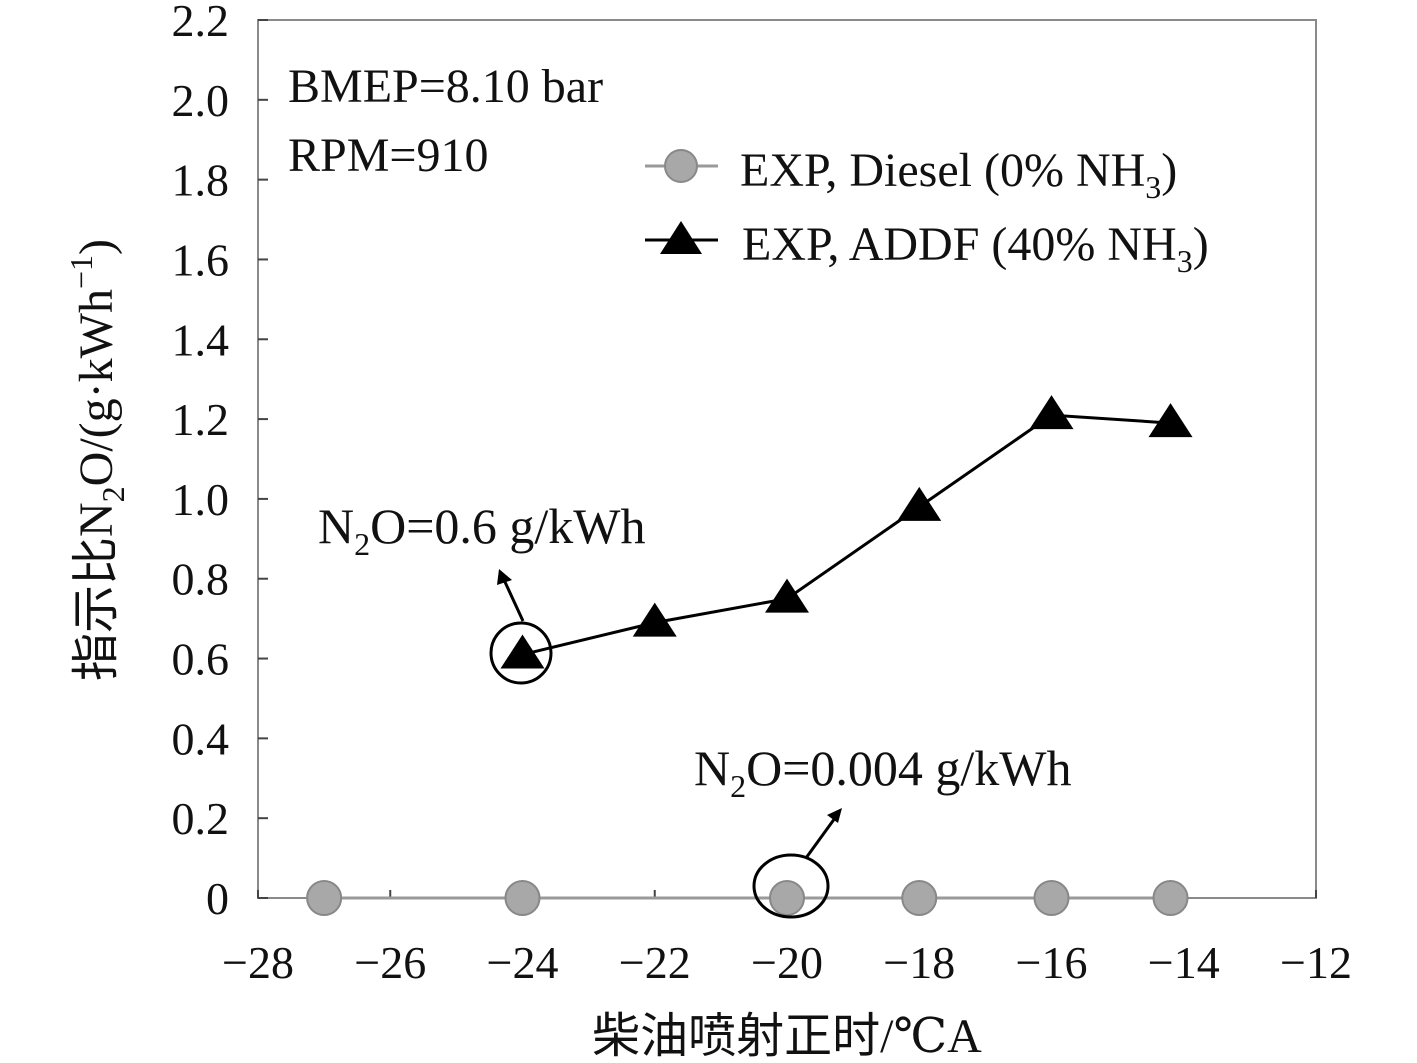  I want to click on annotation-addf-arrowhead, so click(504, 577).